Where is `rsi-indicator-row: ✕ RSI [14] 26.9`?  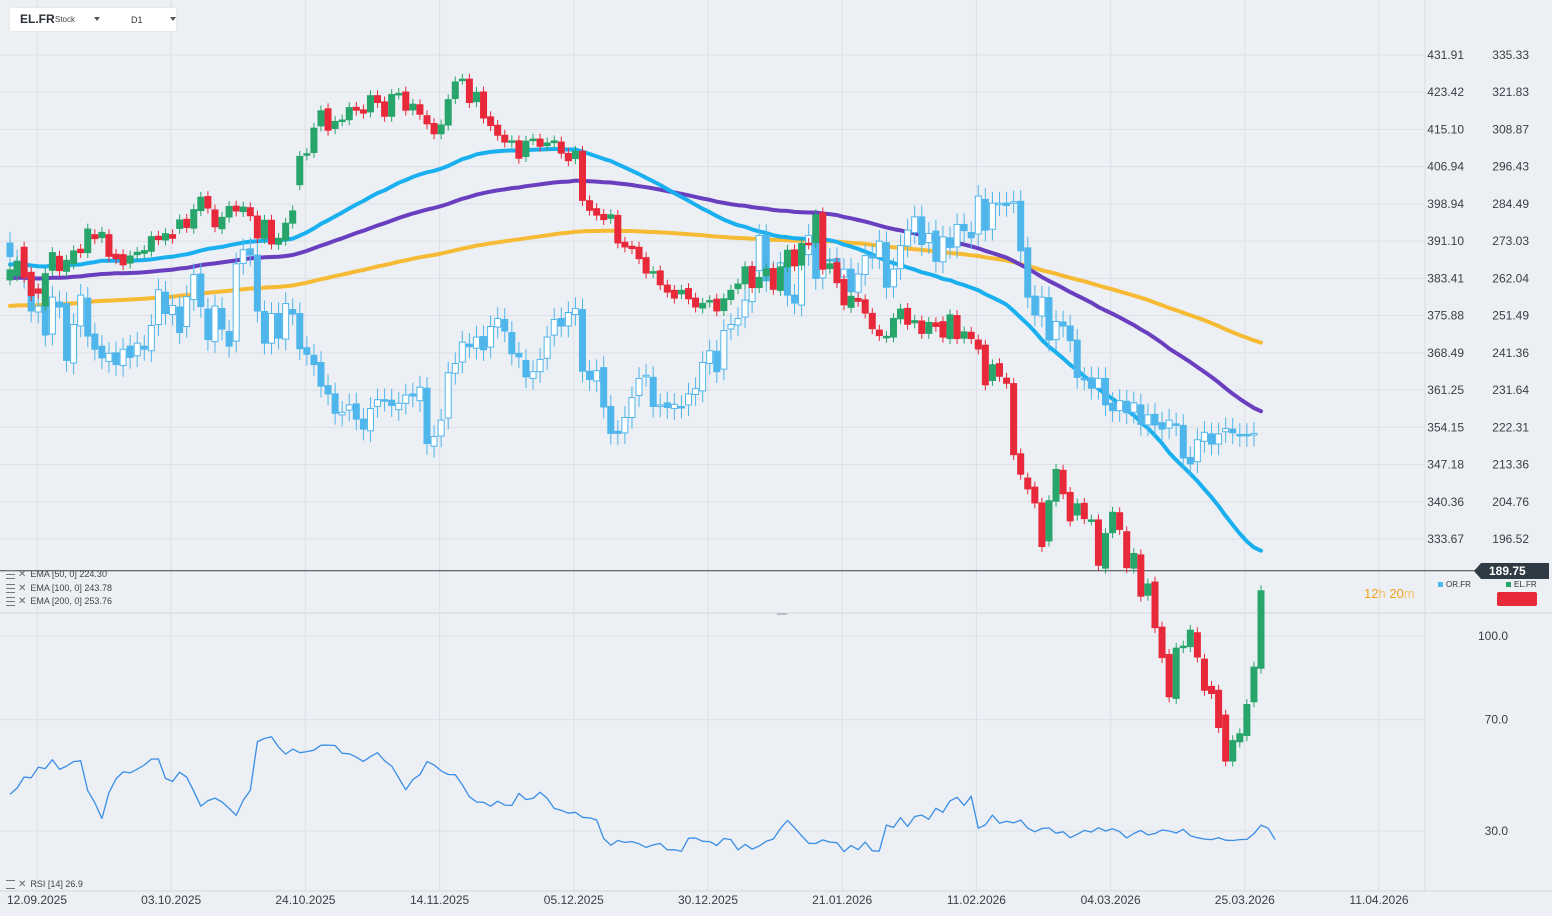 rsi-indicator-row: ✕ RSI [14] 26.9 is located at coordinates (44, 884).